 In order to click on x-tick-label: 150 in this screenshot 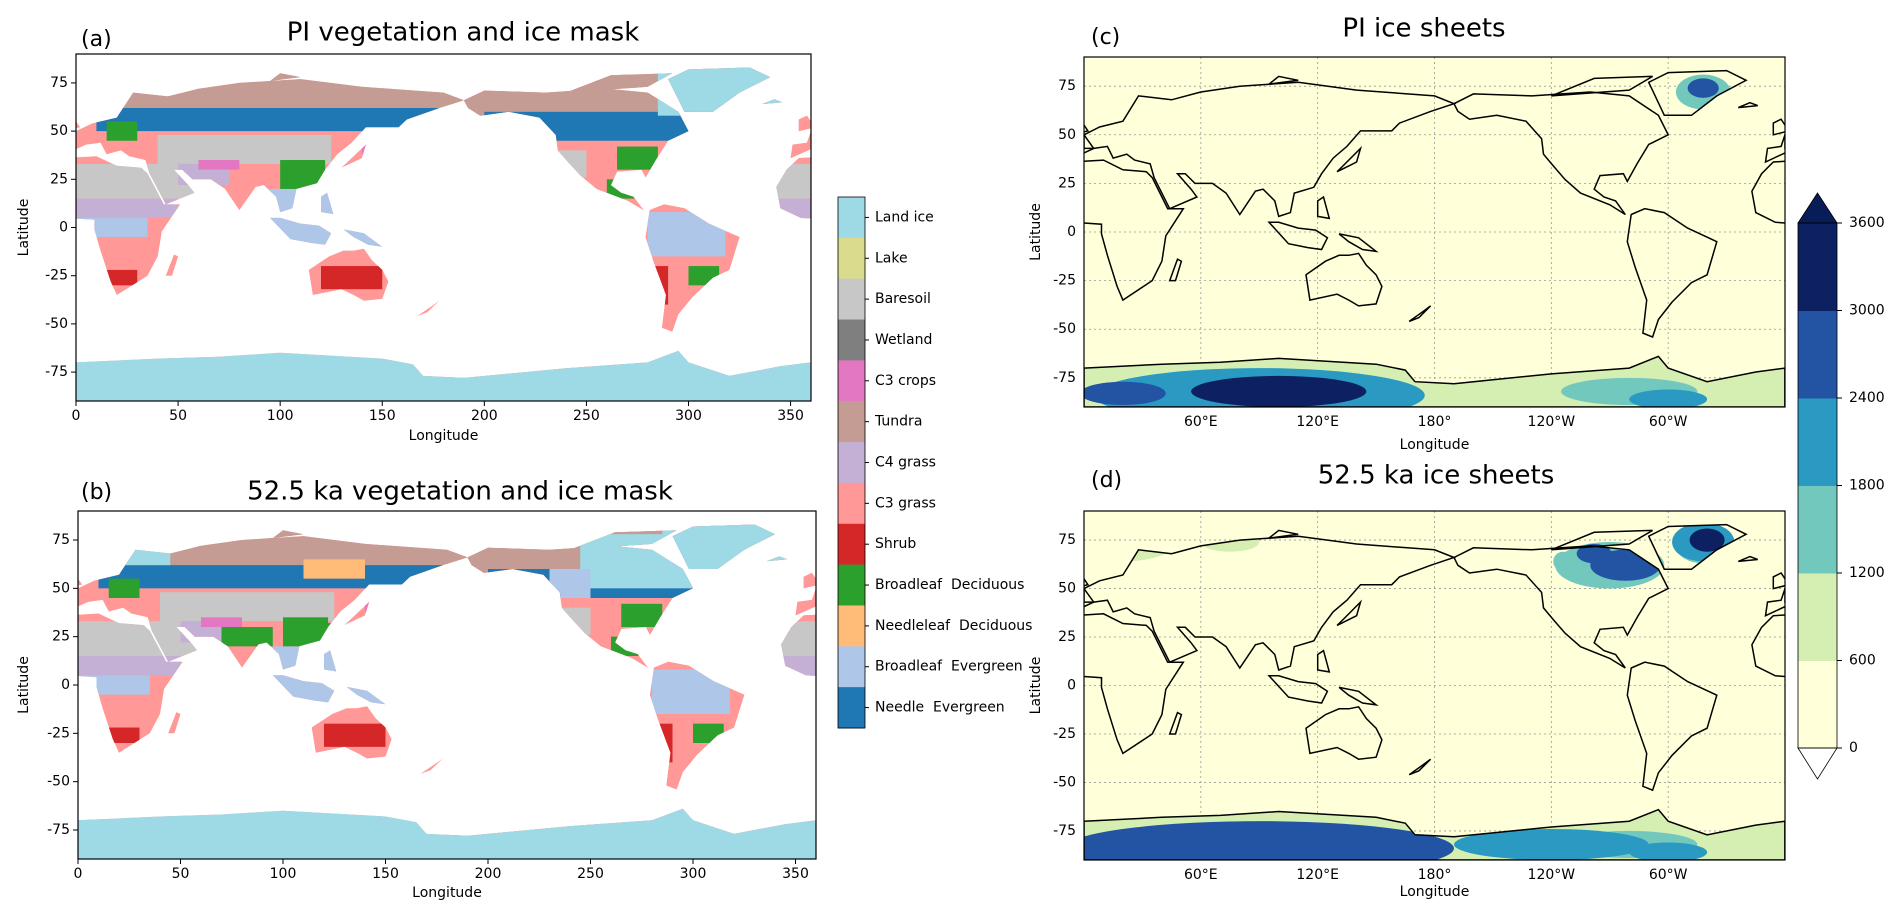, I will do `click(382, 416)`.